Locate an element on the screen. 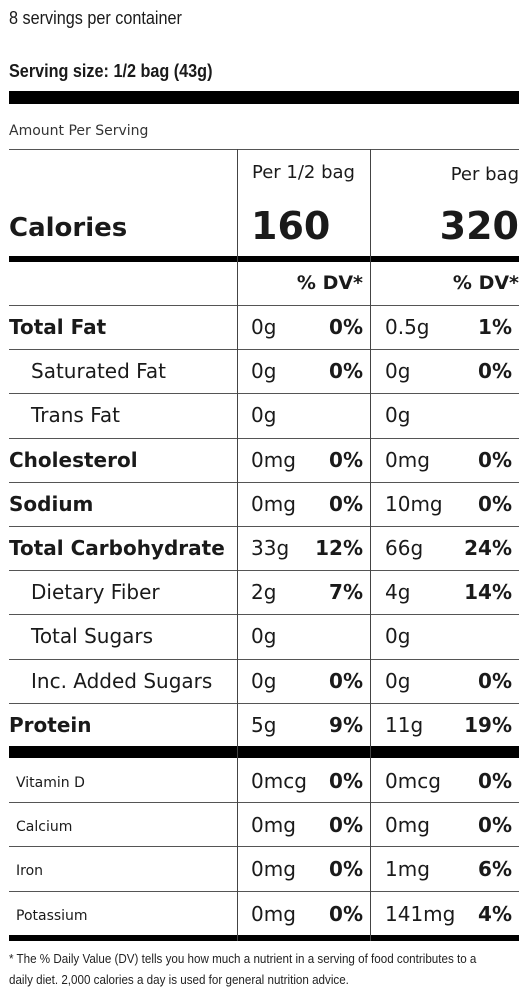 This screenshot has width=530, height=1000. amount-per-half-bag: 2g is located at coordinates (264, 592).